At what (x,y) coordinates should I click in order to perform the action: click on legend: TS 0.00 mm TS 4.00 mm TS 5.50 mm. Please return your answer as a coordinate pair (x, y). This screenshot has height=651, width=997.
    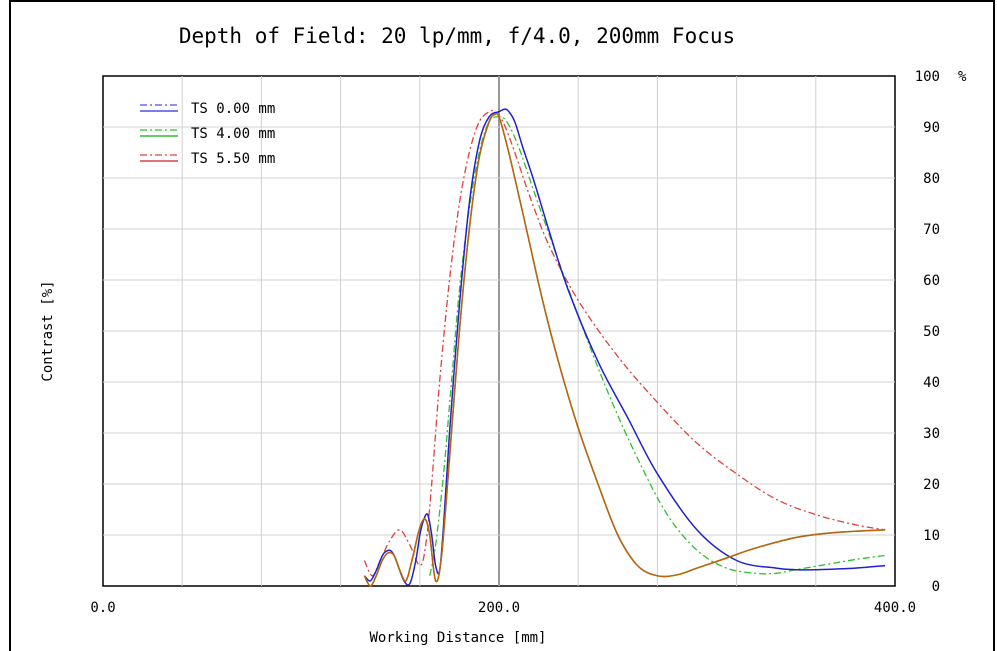
    Looking at the image, I should click on (207, 134).